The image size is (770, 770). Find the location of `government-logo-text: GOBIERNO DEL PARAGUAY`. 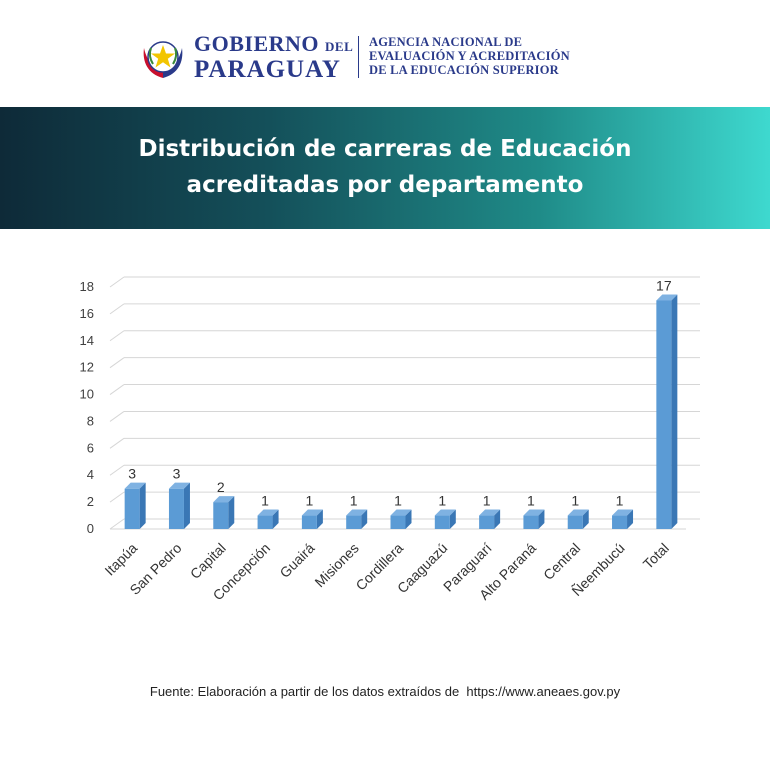

government-logo-text: GOBIERNO DEL PARAGUAY is located at coordinates (274, 57).